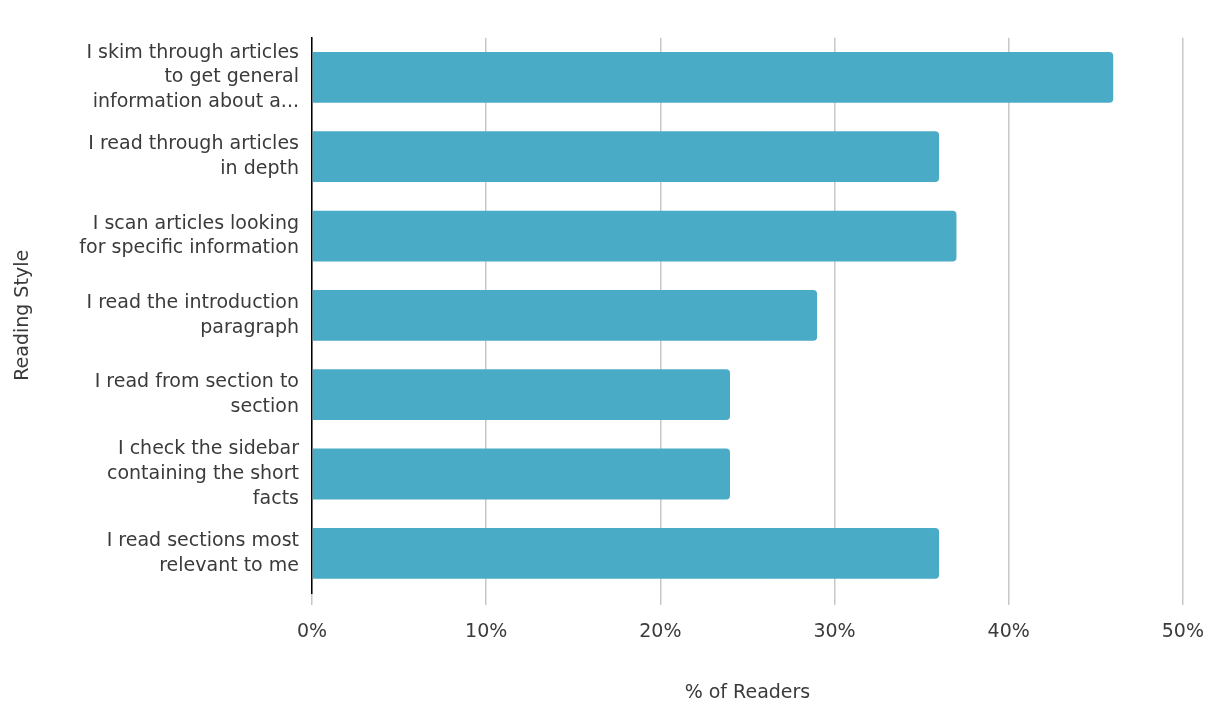  Describe the element at coordinates (202, 551) in the screenshot. I see `y-tick-label: I read sections most relevant to me` at that location.